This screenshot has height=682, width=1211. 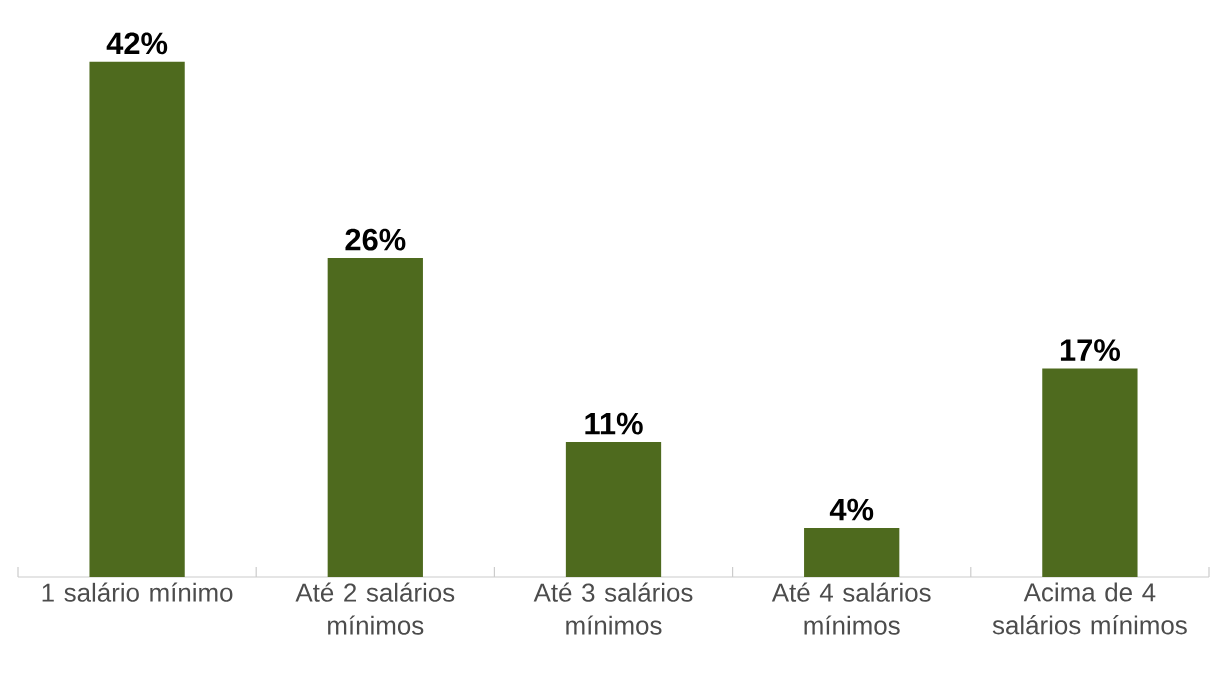 I want to click on x-tick-label: Até 2 salários mínimos, so click(x=375, y=608).